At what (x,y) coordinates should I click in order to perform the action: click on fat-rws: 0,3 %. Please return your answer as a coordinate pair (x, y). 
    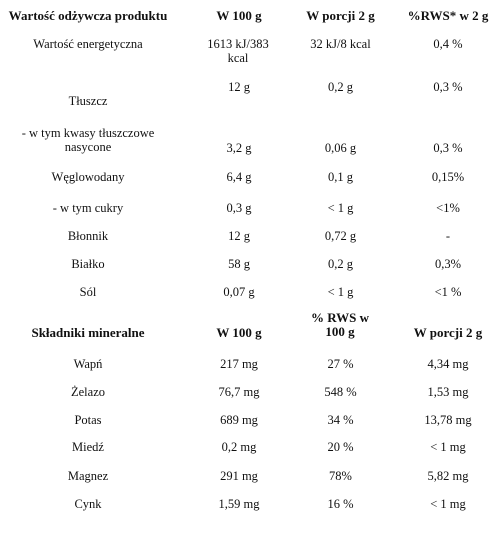
    Looking at the image, I should click on (448, 87).